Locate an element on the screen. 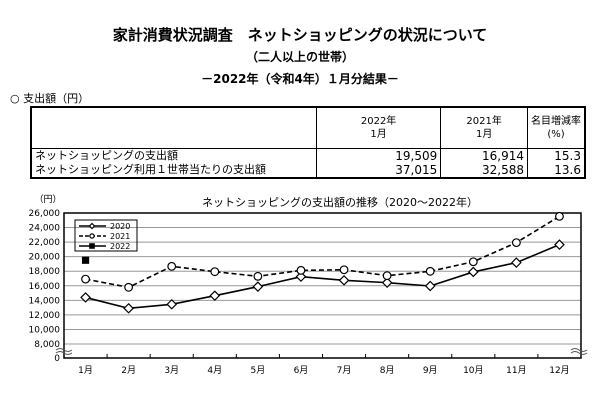  y-tick-label: 14,000 is located at coordinates (45, 301).